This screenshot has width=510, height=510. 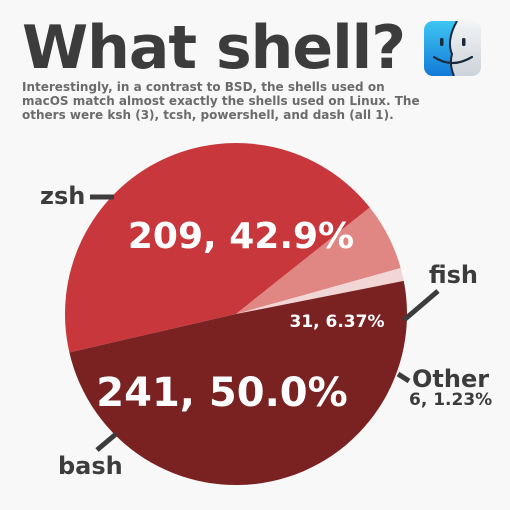 I want to click on slice-value-fish: 31, 6.37%, so click(x=336, y=322).